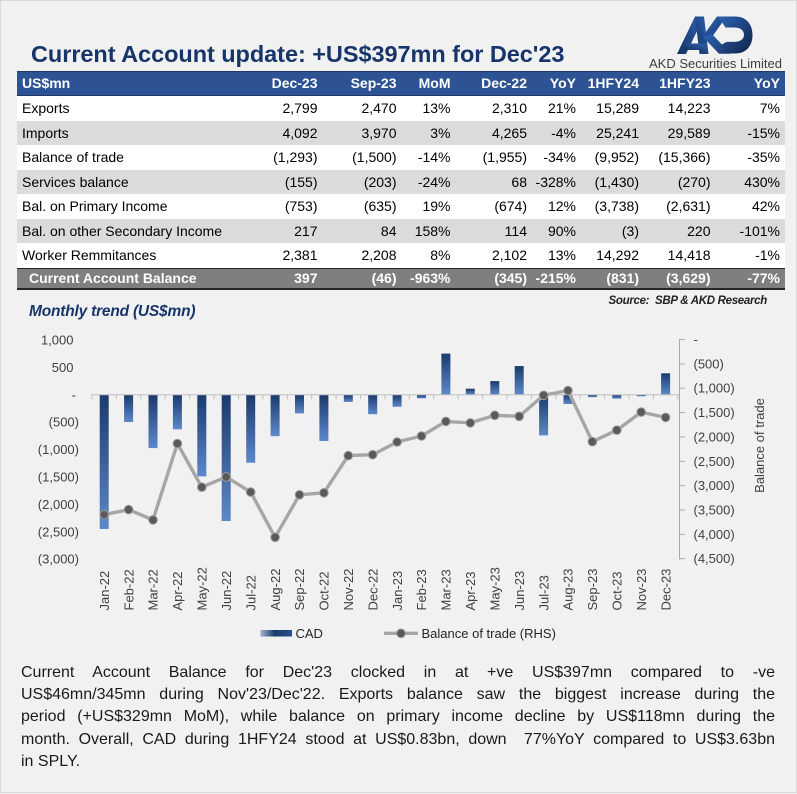  I want to click on svg-text: Balance of trade (RHS), so click(489, 633).